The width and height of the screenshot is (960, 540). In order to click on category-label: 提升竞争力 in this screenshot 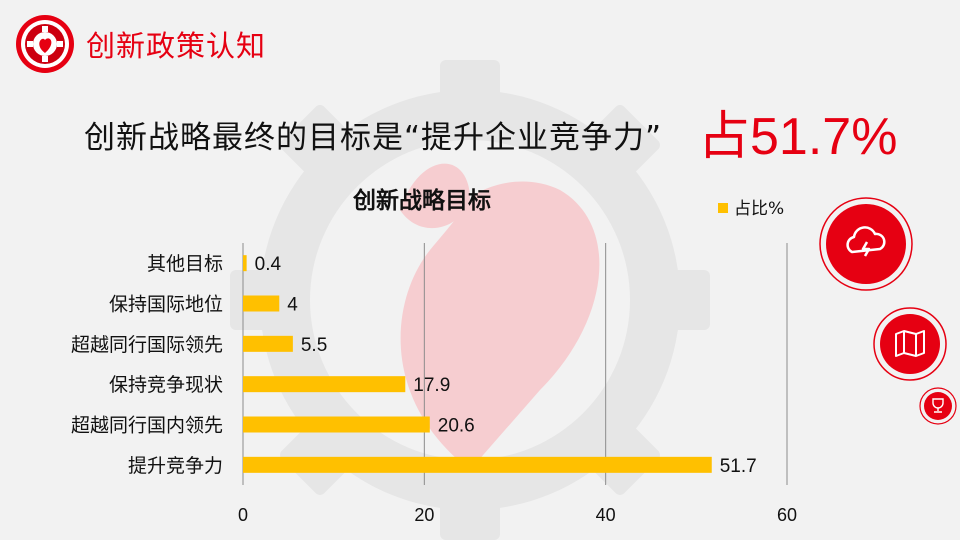, I will do `click(175, 466)`.